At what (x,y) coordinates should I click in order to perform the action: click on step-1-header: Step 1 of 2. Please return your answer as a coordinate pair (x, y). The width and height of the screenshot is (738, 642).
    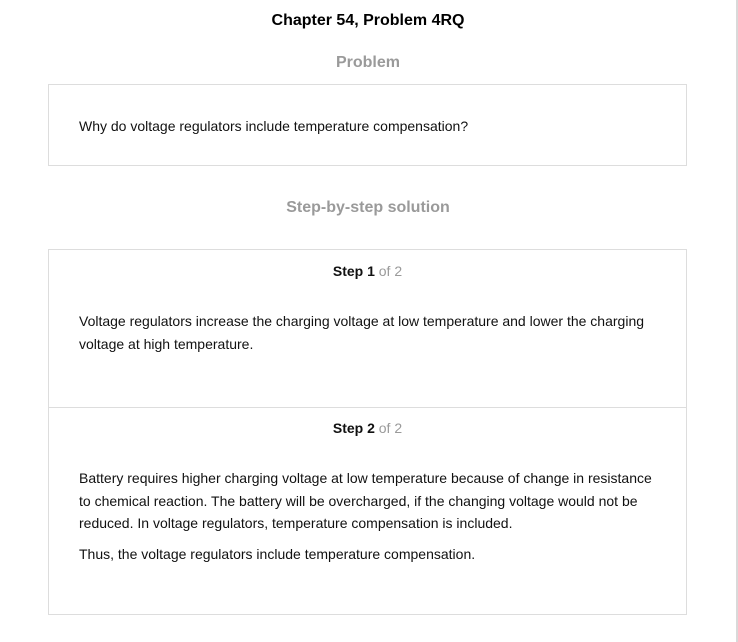
    Looking at the image, I should click on (367, 271).